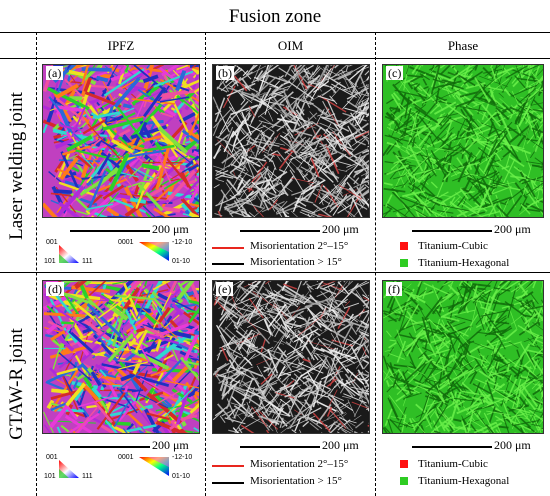 The image size is (550, 496). What do you see at coordinates (16, 166) in the screenshot?
I see `row-label-laser: Laser welding joint` at bounding box center [16, 166].